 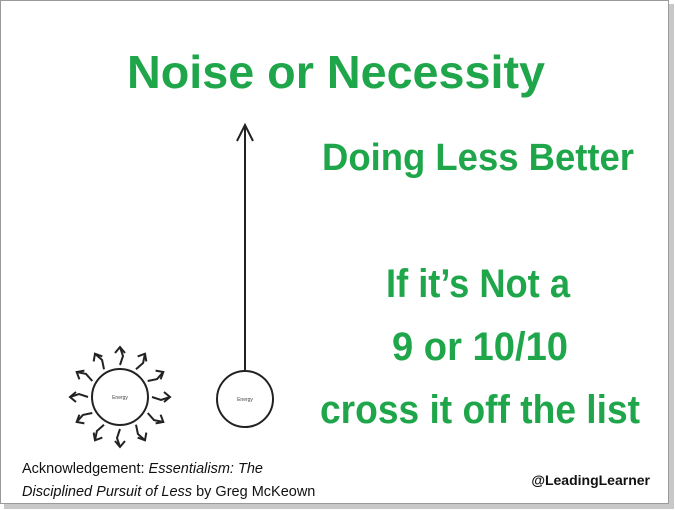 I want to click on acknowledgement: Acknowledgement: Essentialism: The, so click(x=142, y=469).